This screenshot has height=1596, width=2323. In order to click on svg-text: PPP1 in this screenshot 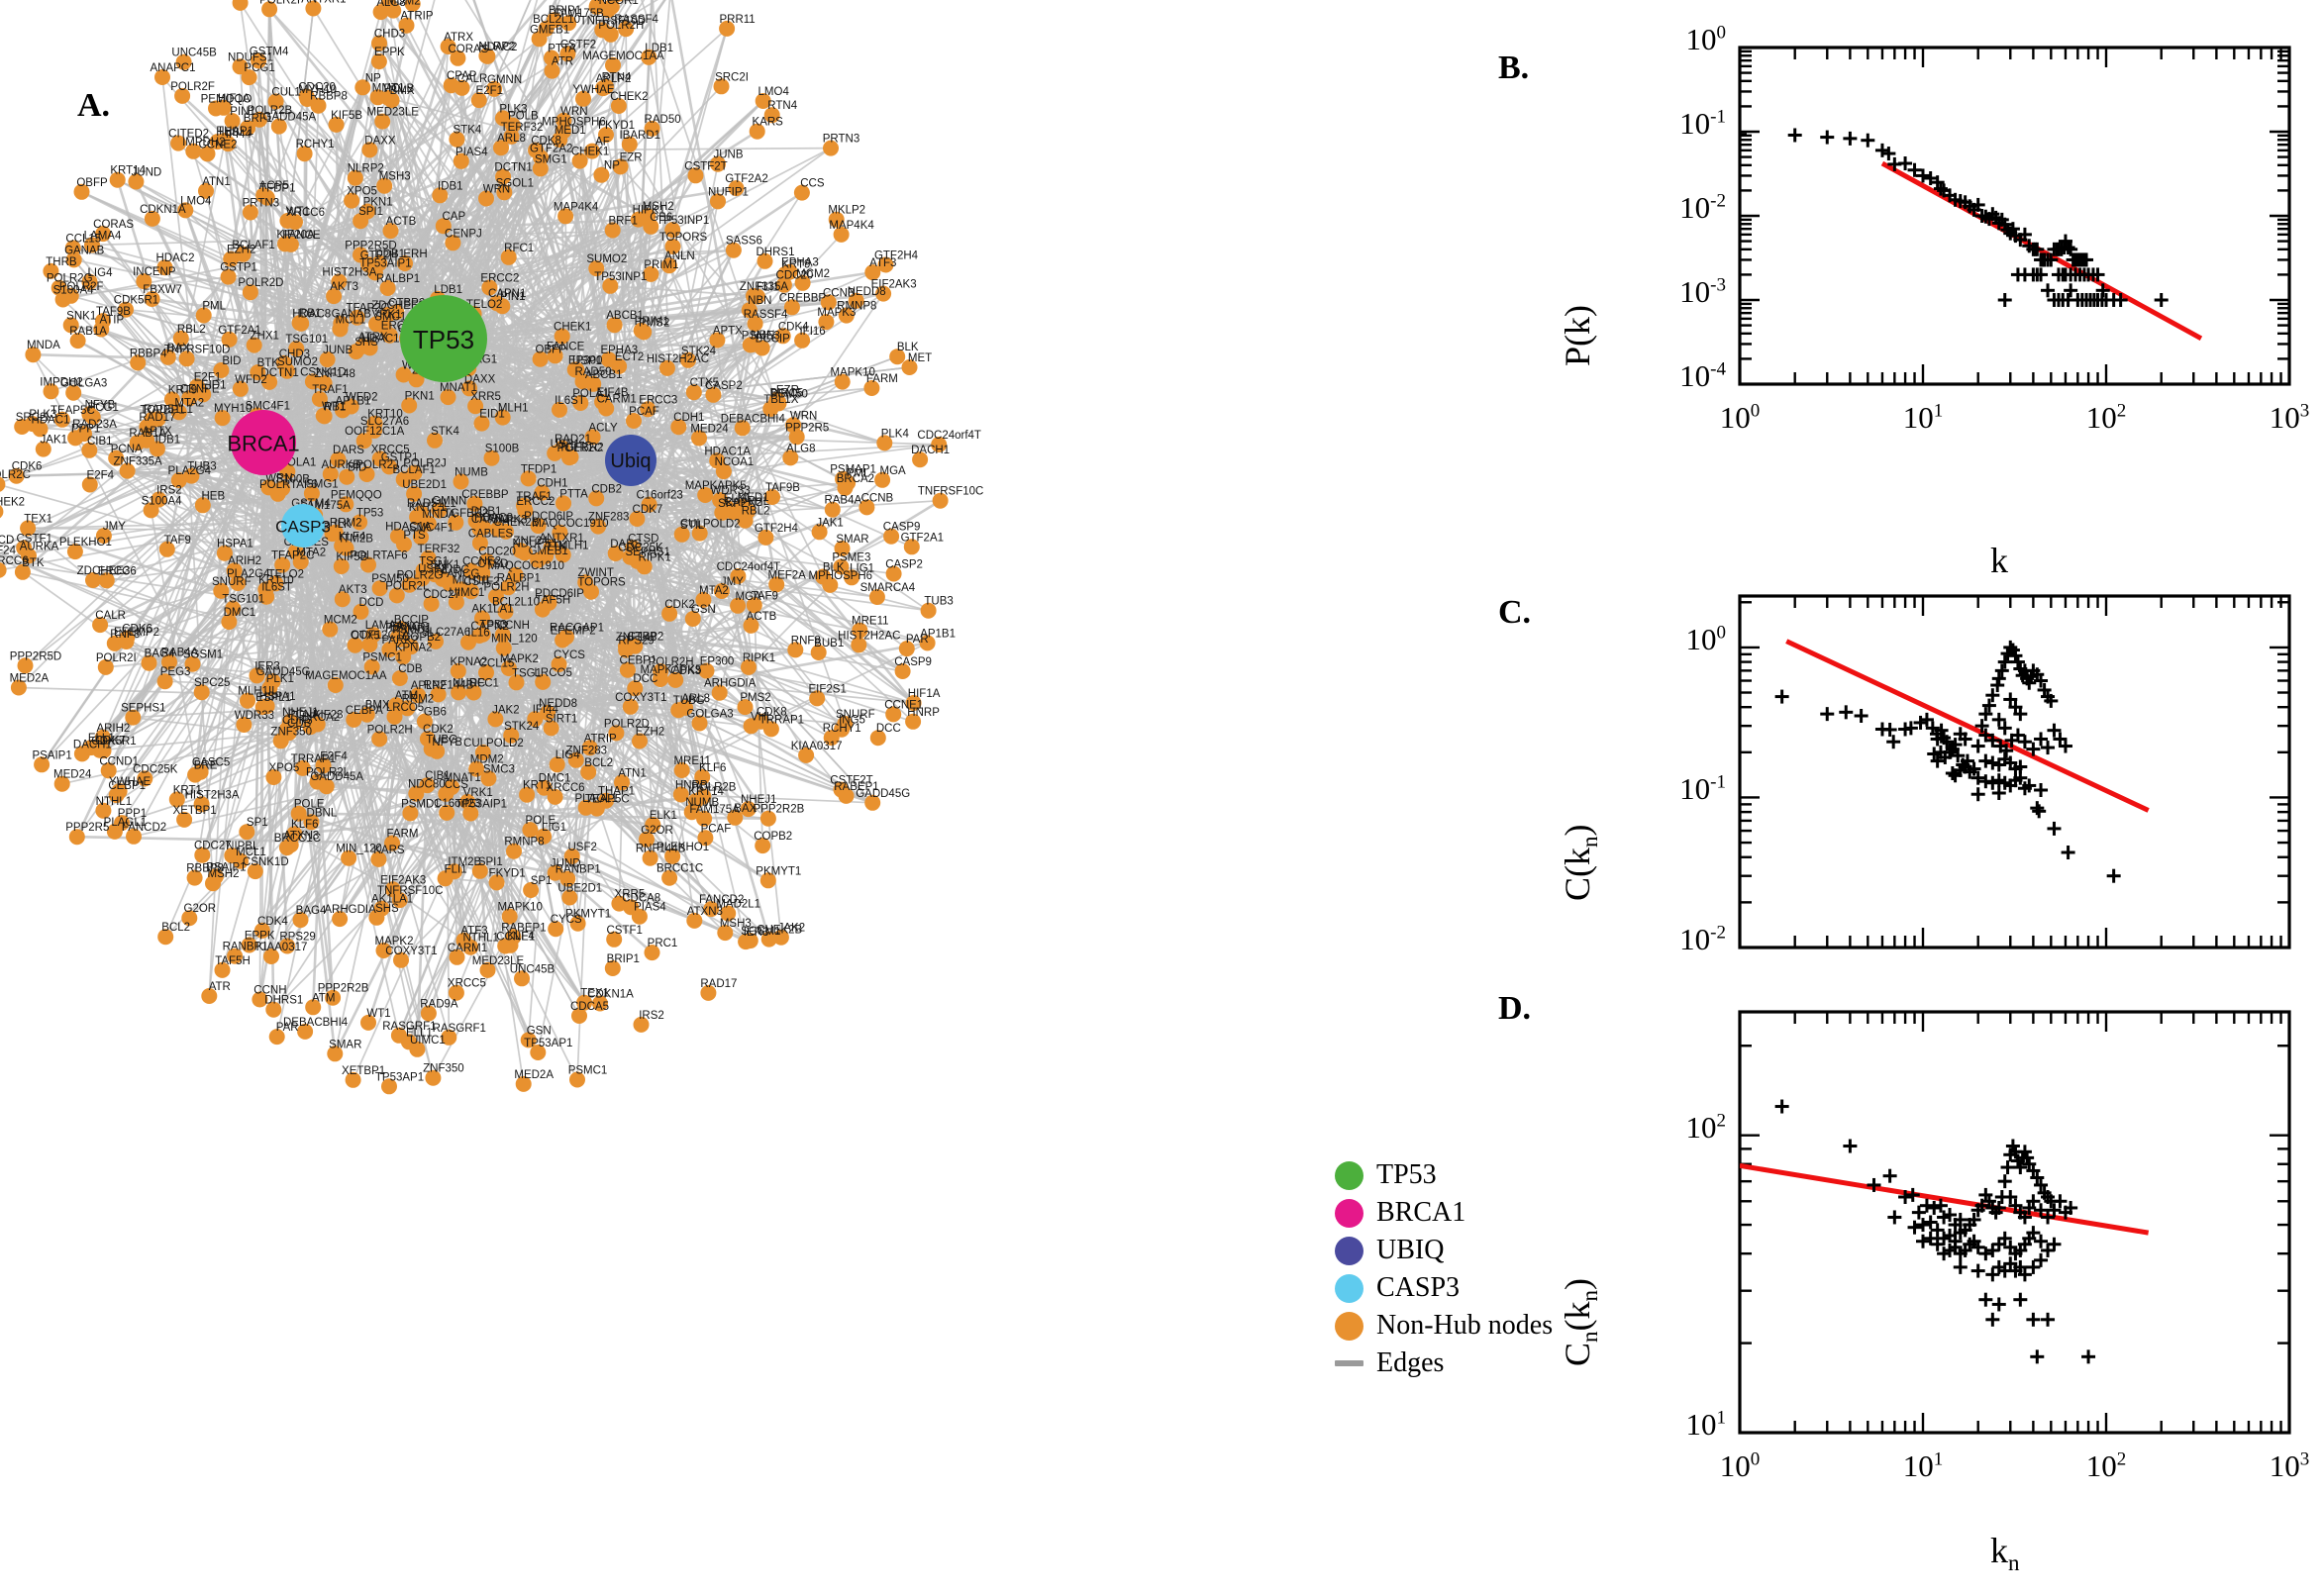, I will do `click(132, 814)`.